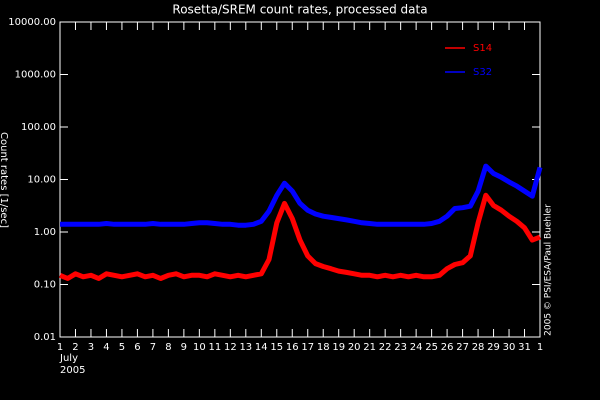 This screenshot has height=400, width=600. I want to click on x-tick-label: 19, so click(338, 347).